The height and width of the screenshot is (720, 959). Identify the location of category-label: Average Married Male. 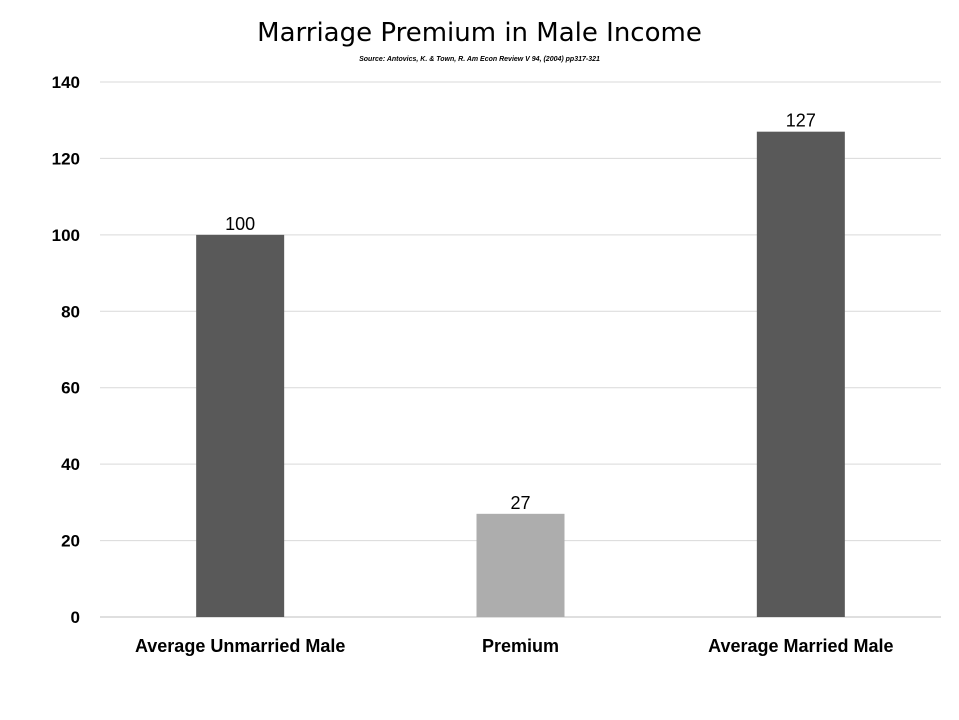
(800, 646).